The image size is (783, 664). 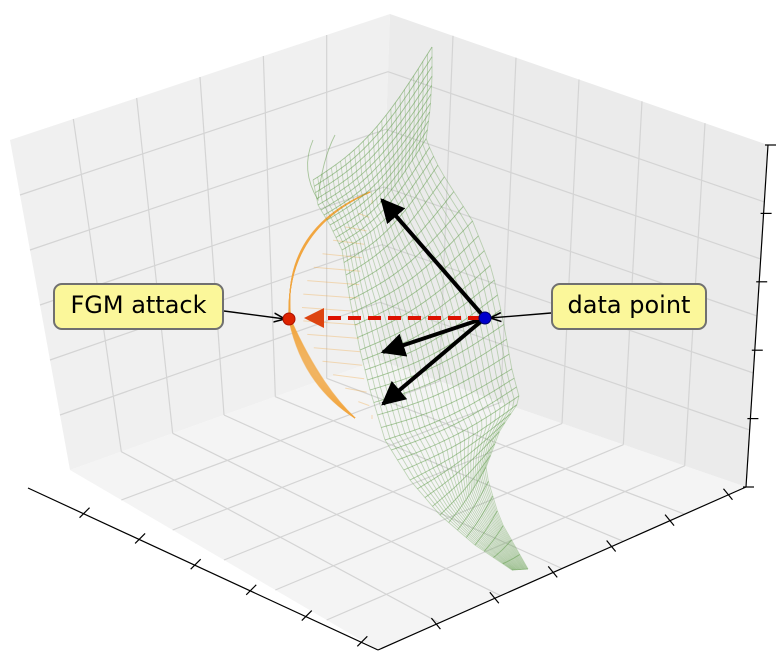 What do you see at coordinates (138, 306) in the screenshot?
I see `fgm-attack-callout: FGM attack` at bounding box center [138, 306].